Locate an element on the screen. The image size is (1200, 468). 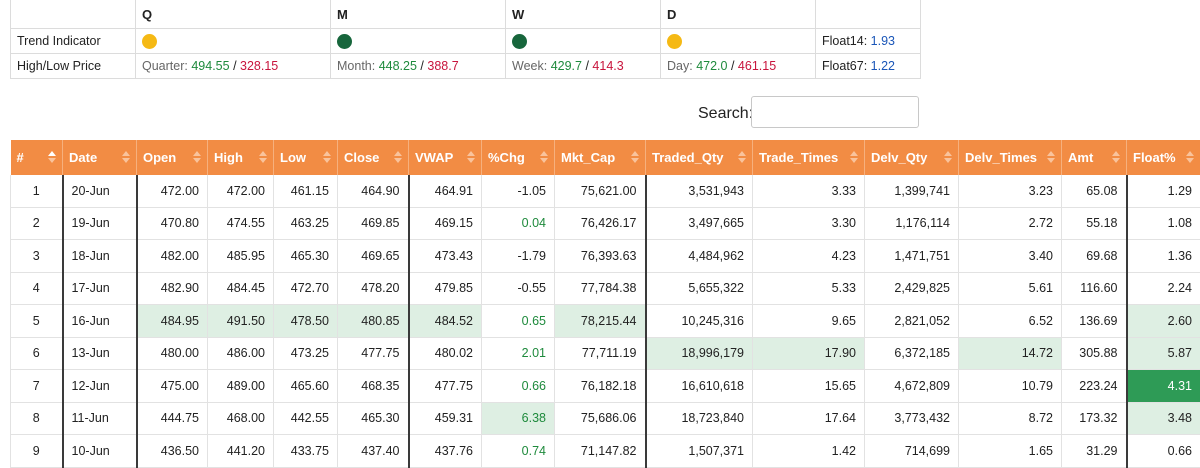
cell-trade-times: 15.65 is located at coordinates (808, 386).